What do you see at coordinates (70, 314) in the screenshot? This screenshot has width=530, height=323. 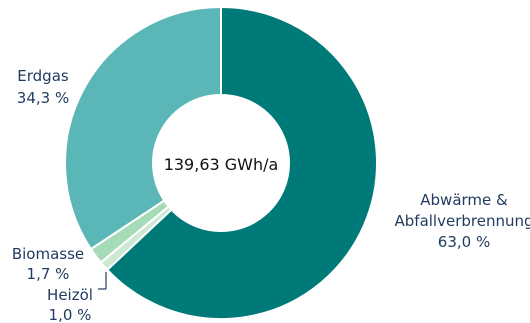 I see `slice-label-heizol-value: 1,0 %` at bounding box center [70, 314].